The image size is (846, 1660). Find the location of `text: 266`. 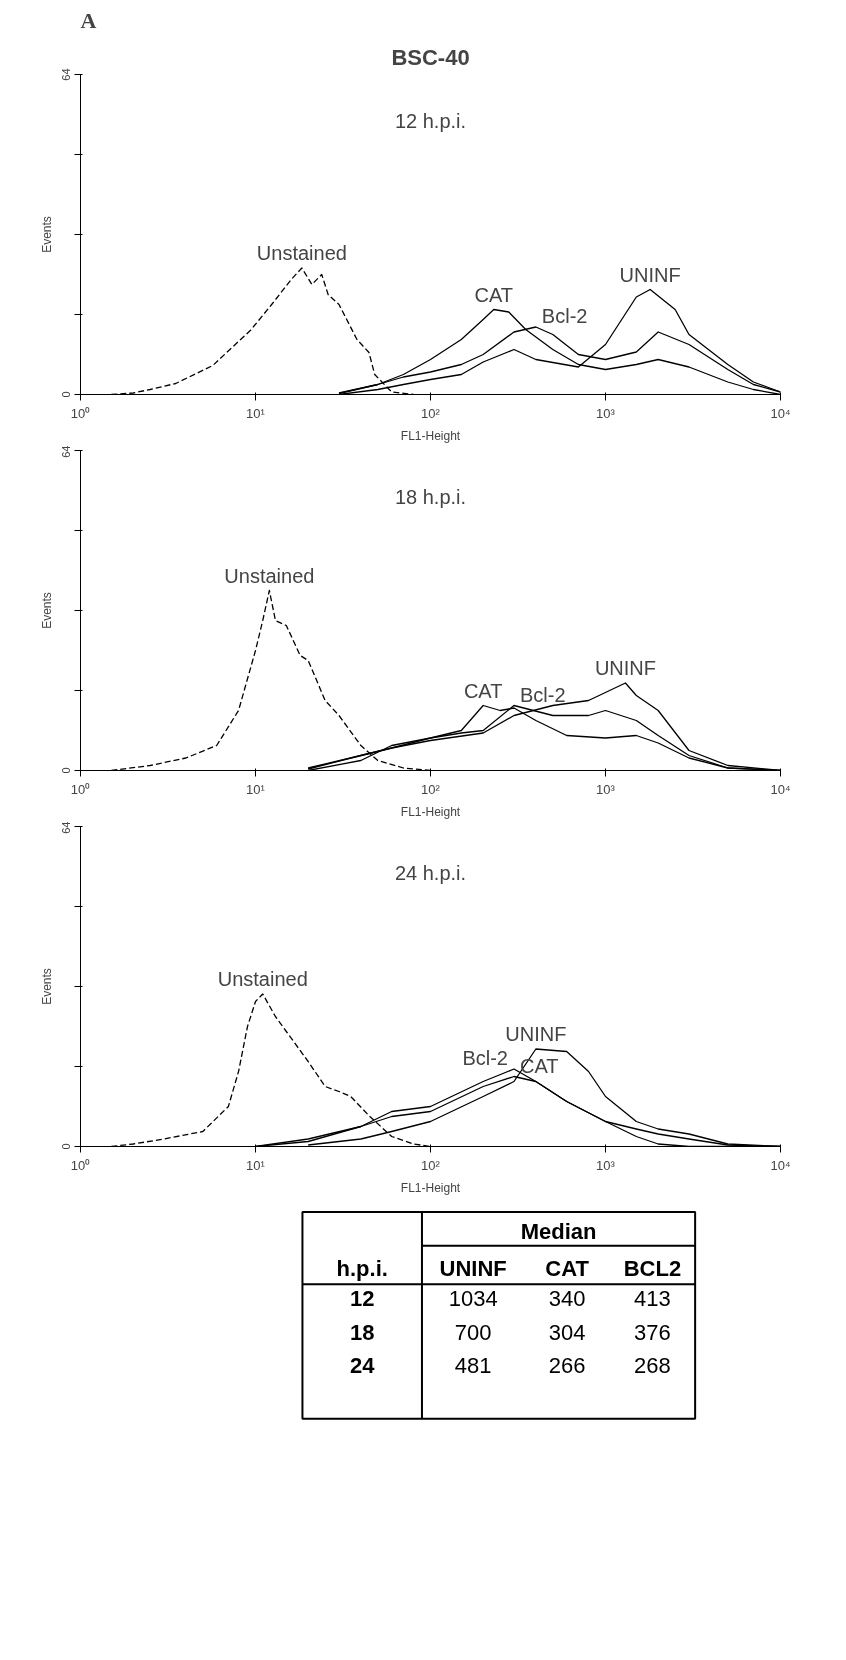

text: 266 is located at coordinates (567, 1366).